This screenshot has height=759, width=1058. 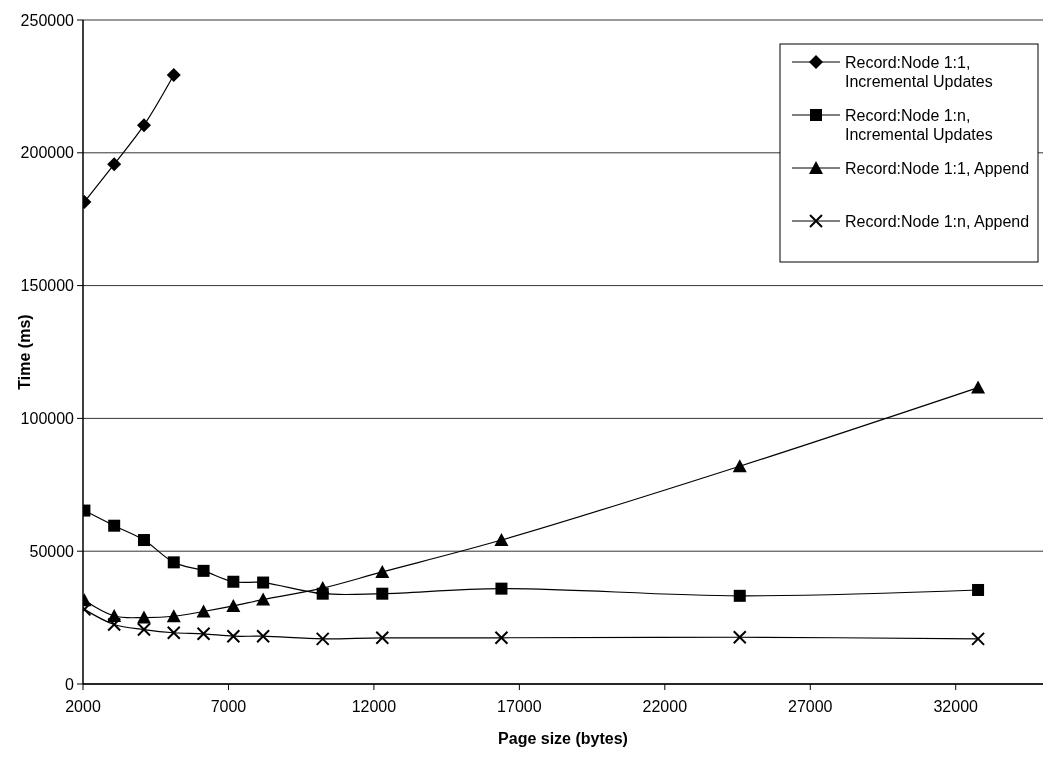 What do you see at coordinates (937, 168) in the screenshot?
I see `legend-label: Record:Node 1:1, Append` at bounding box center [937, 168].